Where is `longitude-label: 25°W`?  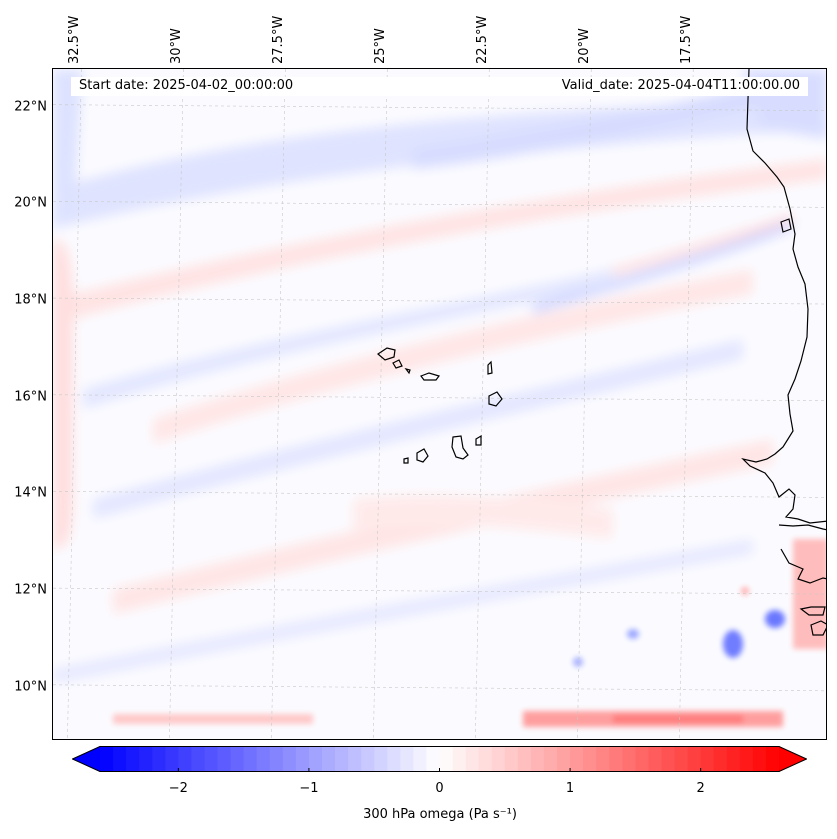
longitude-label: 25°W is located at coordinates (381, 46).